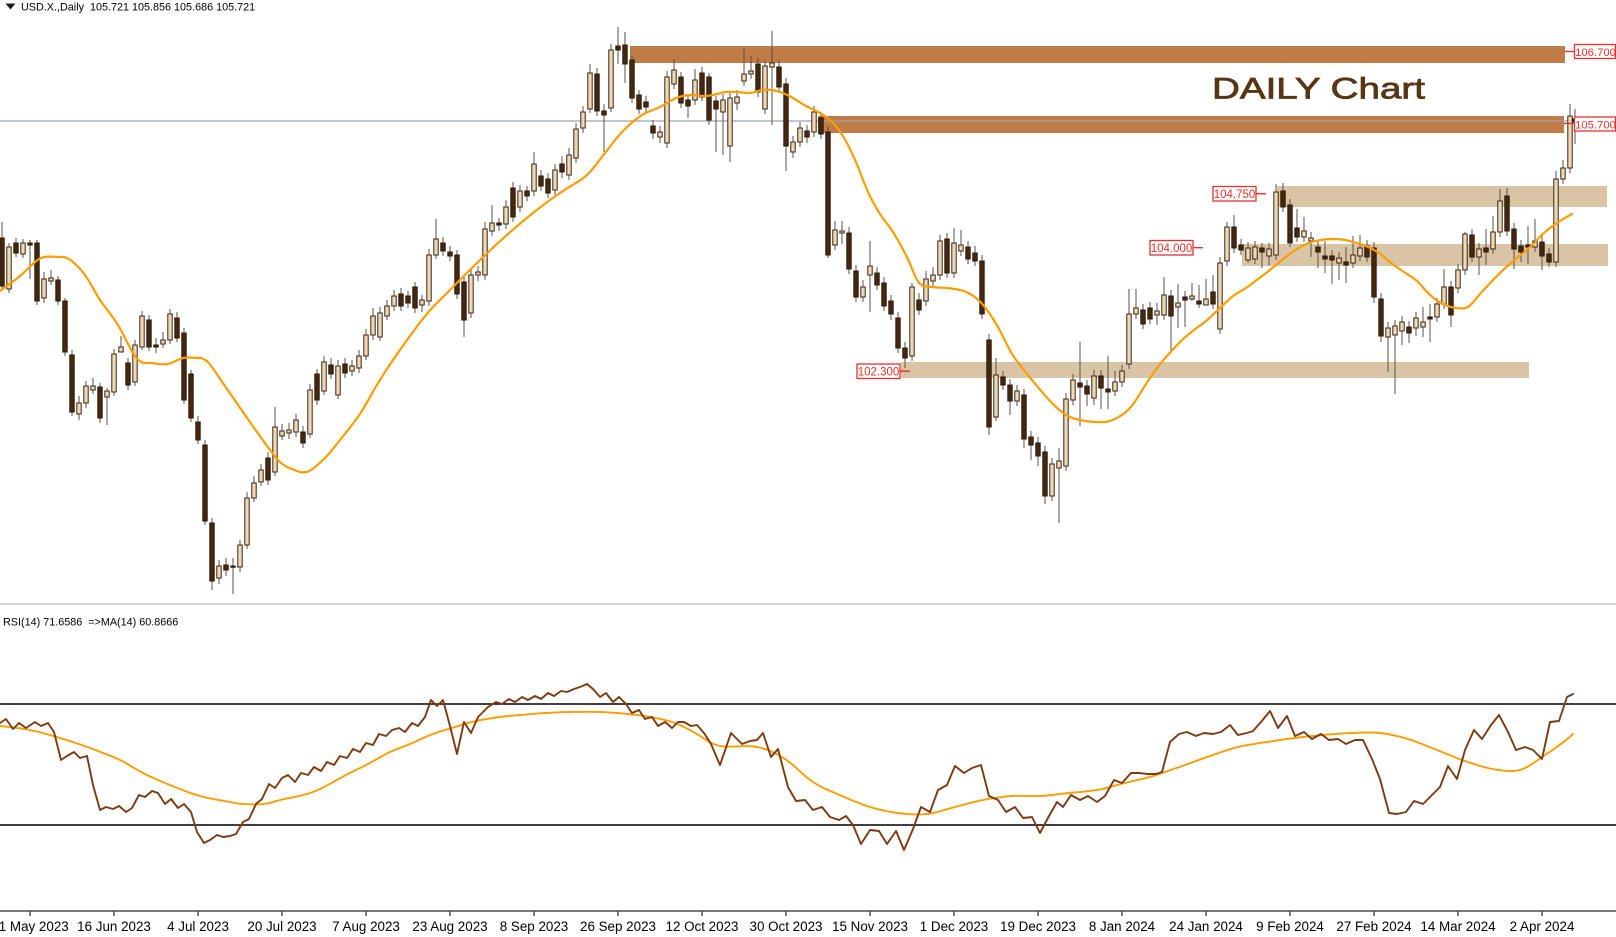 This screenshot has height=937, width=1616. What do you see at coordinates (281, 926) in the screenshot?
I see `svg-text: 20 Jul 2023` at bounding box center [281, 926].